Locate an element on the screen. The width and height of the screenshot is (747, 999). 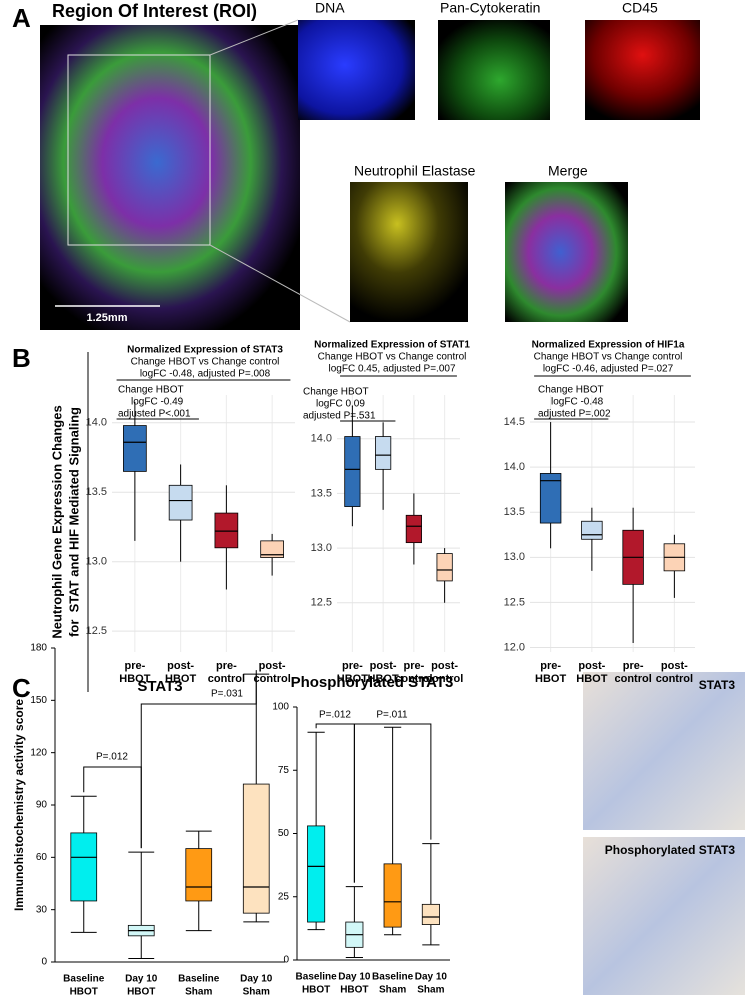
annotation: P=.031 is located at coordinates (227, 694).